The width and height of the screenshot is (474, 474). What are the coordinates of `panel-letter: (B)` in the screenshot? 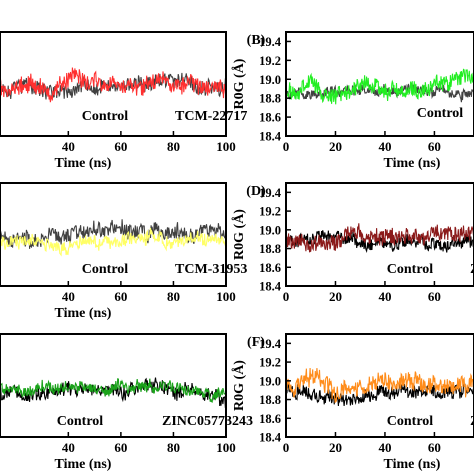 It's located at (256, 40).